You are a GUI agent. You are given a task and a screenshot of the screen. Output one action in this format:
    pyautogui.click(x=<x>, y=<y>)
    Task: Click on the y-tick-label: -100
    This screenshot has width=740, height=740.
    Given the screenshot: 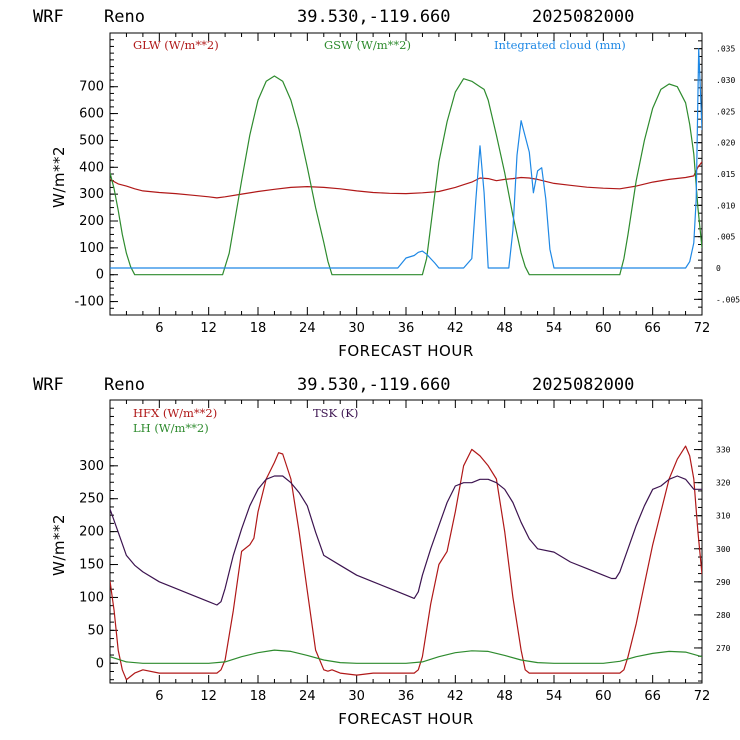 What is the action you would take?
    pyautogui.click(x=89, y=302)
    